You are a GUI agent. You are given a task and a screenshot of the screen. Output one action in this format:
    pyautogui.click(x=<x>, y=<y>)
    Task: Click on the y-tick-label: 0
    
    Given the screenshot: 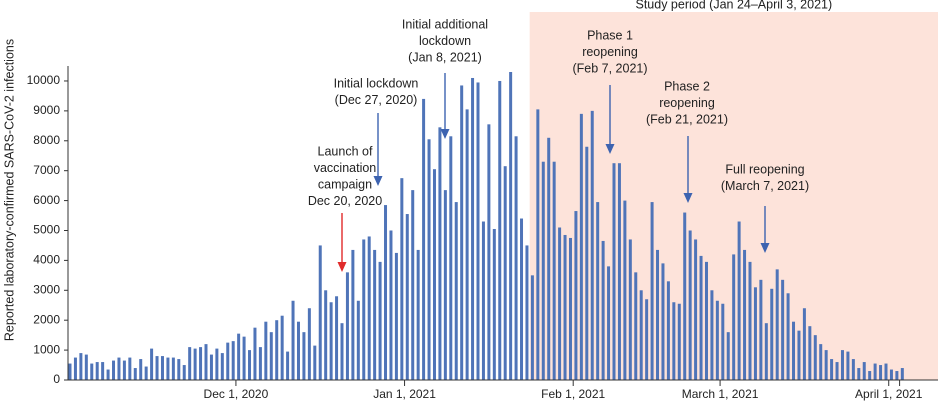 What is the action you would take?
    pyautogui.click(x=56, y=379)
    